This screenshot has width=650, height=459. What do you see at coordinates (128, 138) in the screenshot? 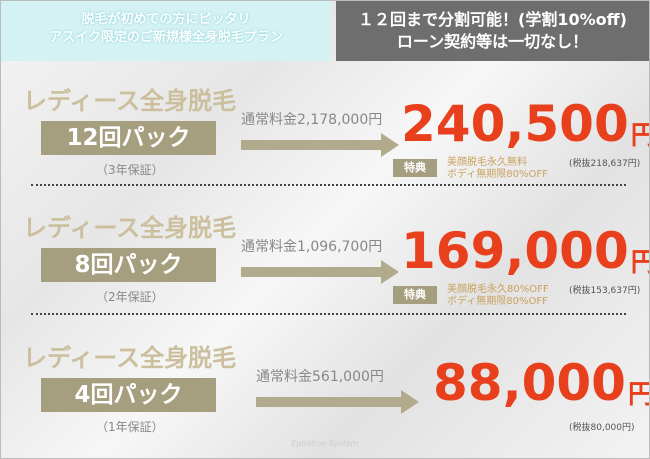
I see `pack-label: 12回パック` at bounding box center [128, 138].